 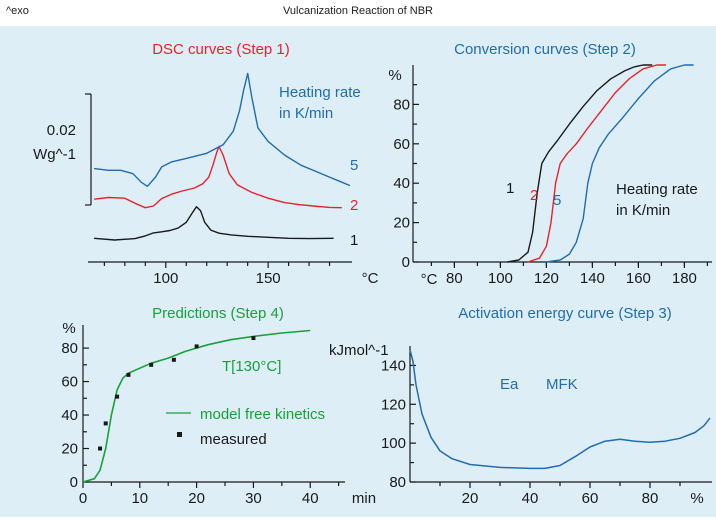 What do you see at coordinates (354, 205) in the screenshot?
I see `dsc-series-label: 2` at bounding box center [354, 205].